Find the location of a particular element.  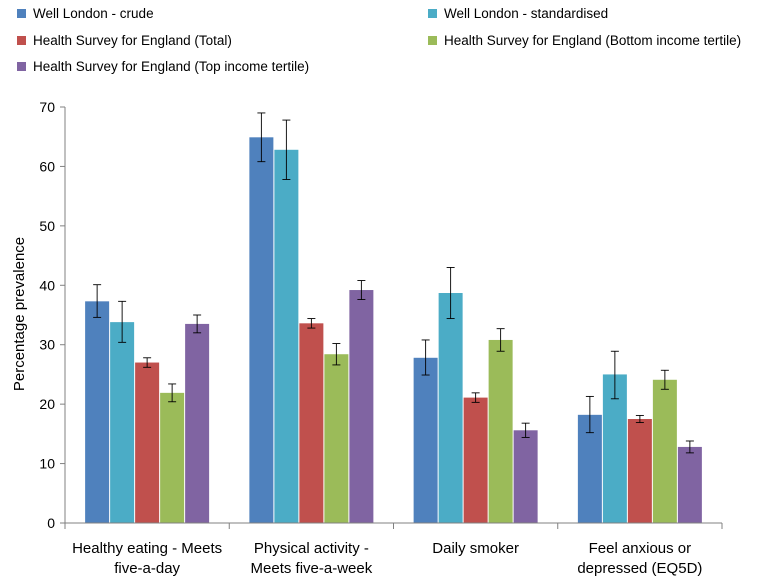

y-axis-title: Percentage prevalence is located at coordinates (19, 314).